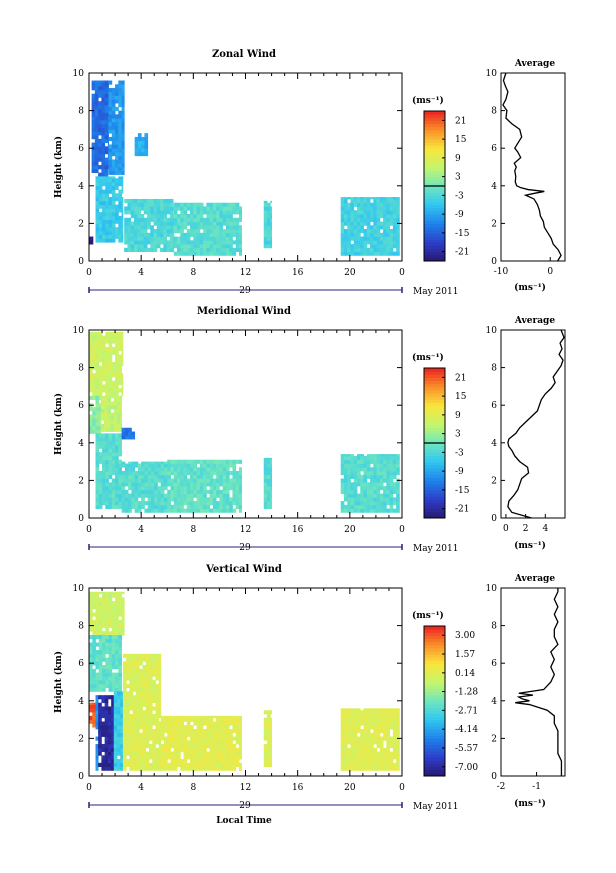 This screenshot has width=616, height=873. What do you see at coordinates (465, 636) in the screenshot?
I see `colorbar-tick-label: 3.00` at bounding box center [465, 636].